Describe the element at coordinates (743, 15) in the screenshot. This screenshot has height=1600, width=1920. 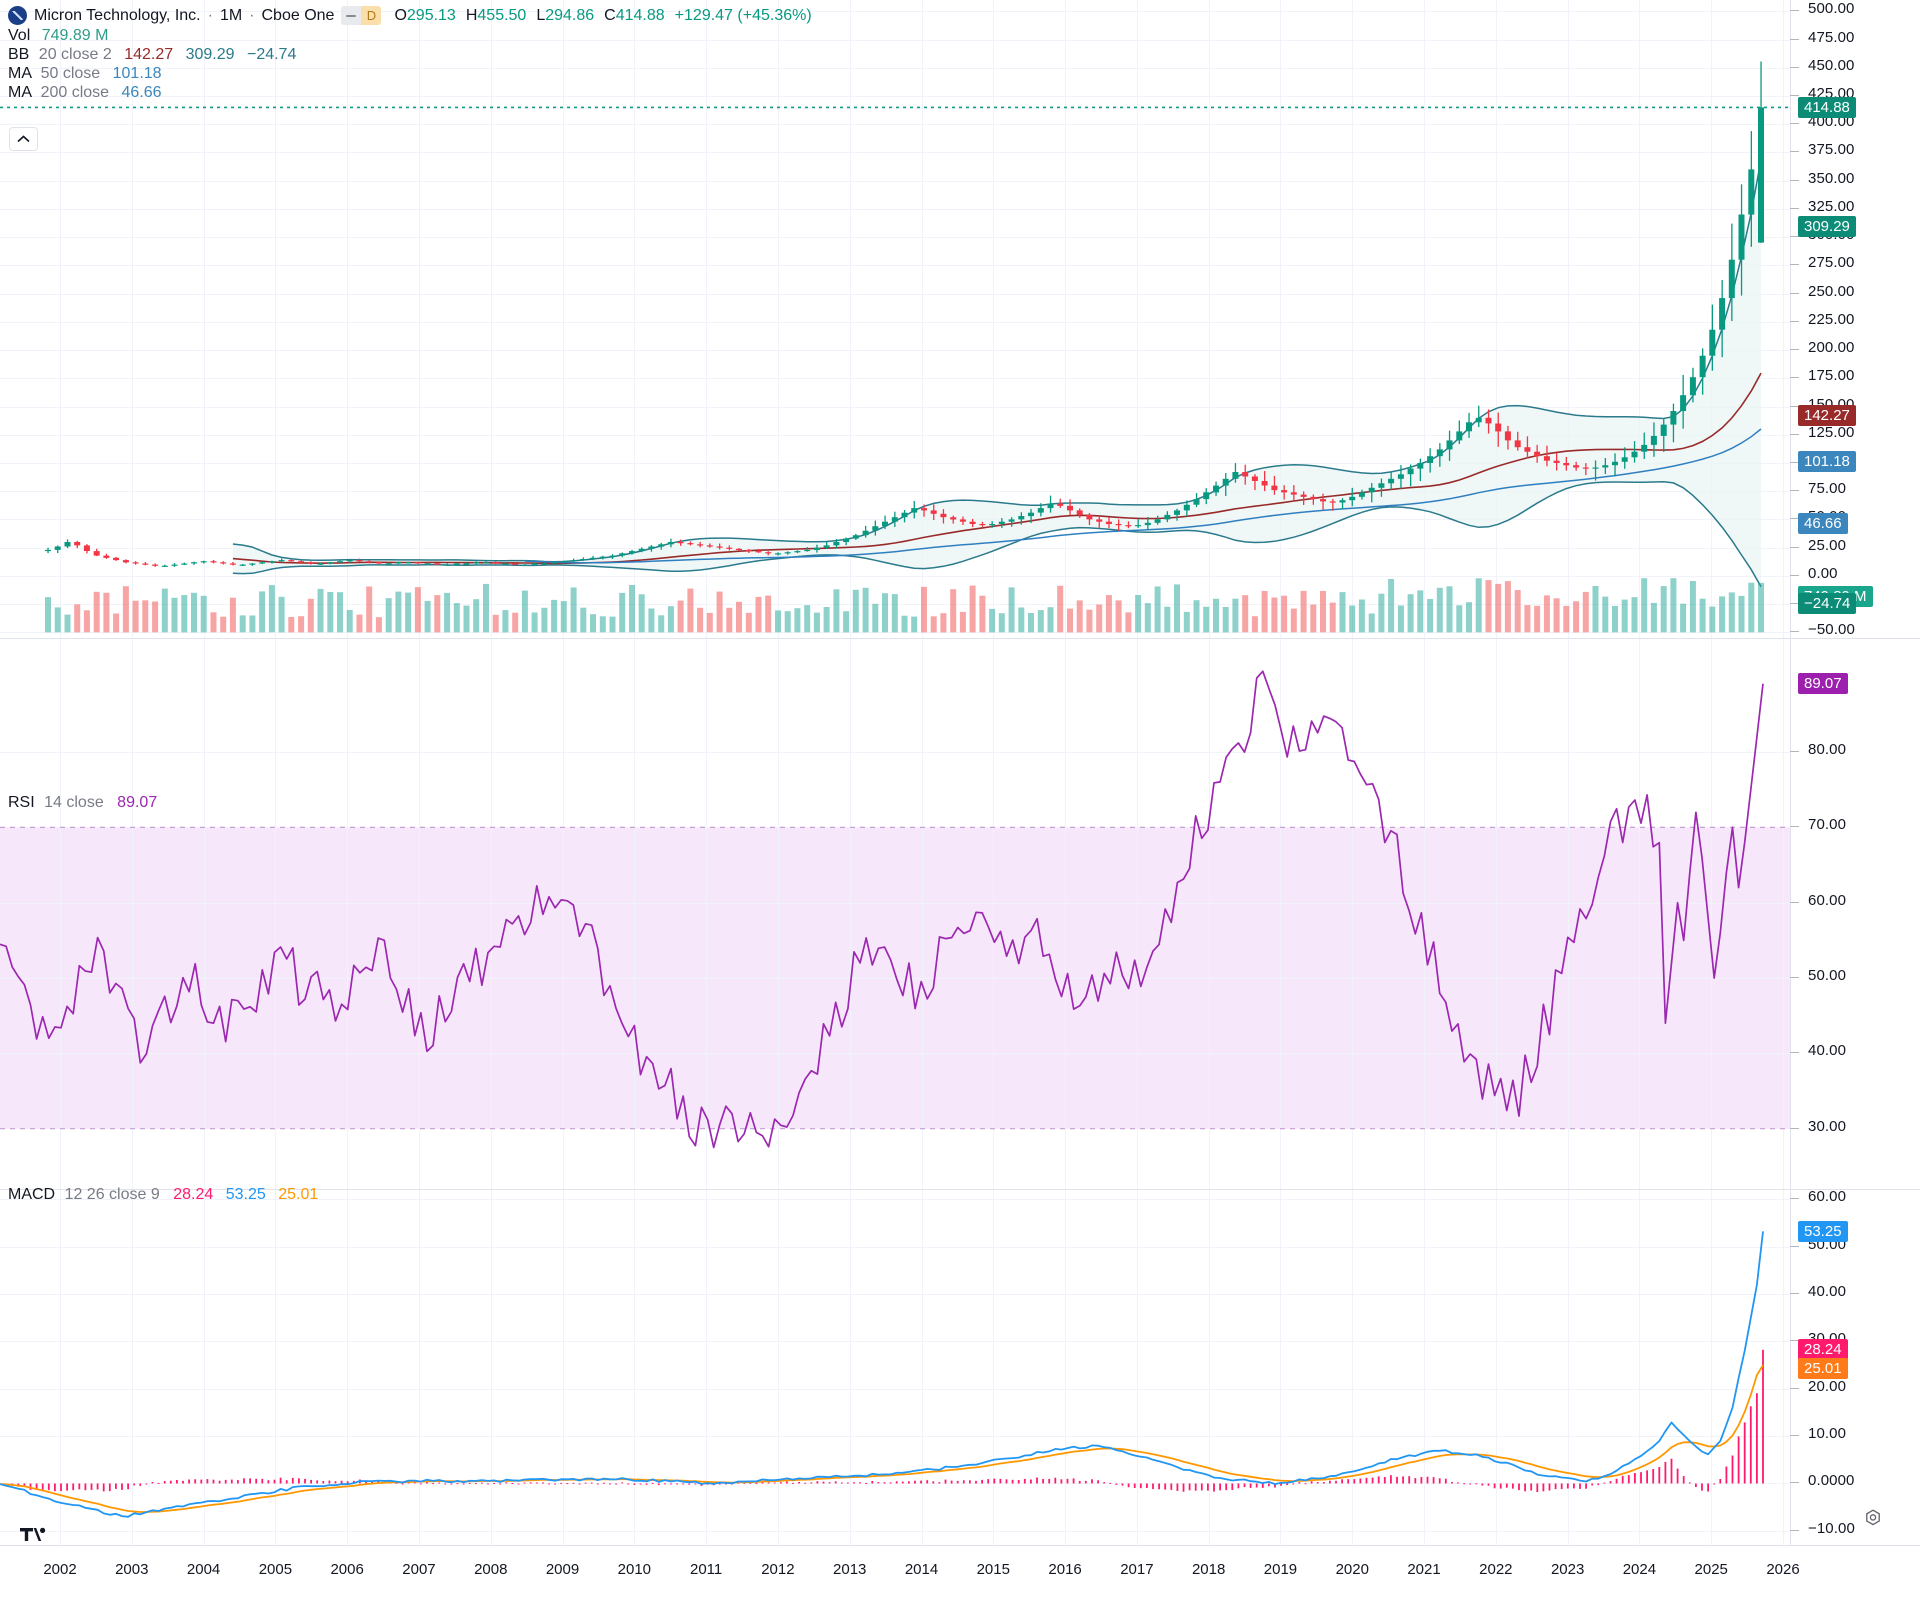
I see `change-value: +129.47 (+45.36%)` at that location.